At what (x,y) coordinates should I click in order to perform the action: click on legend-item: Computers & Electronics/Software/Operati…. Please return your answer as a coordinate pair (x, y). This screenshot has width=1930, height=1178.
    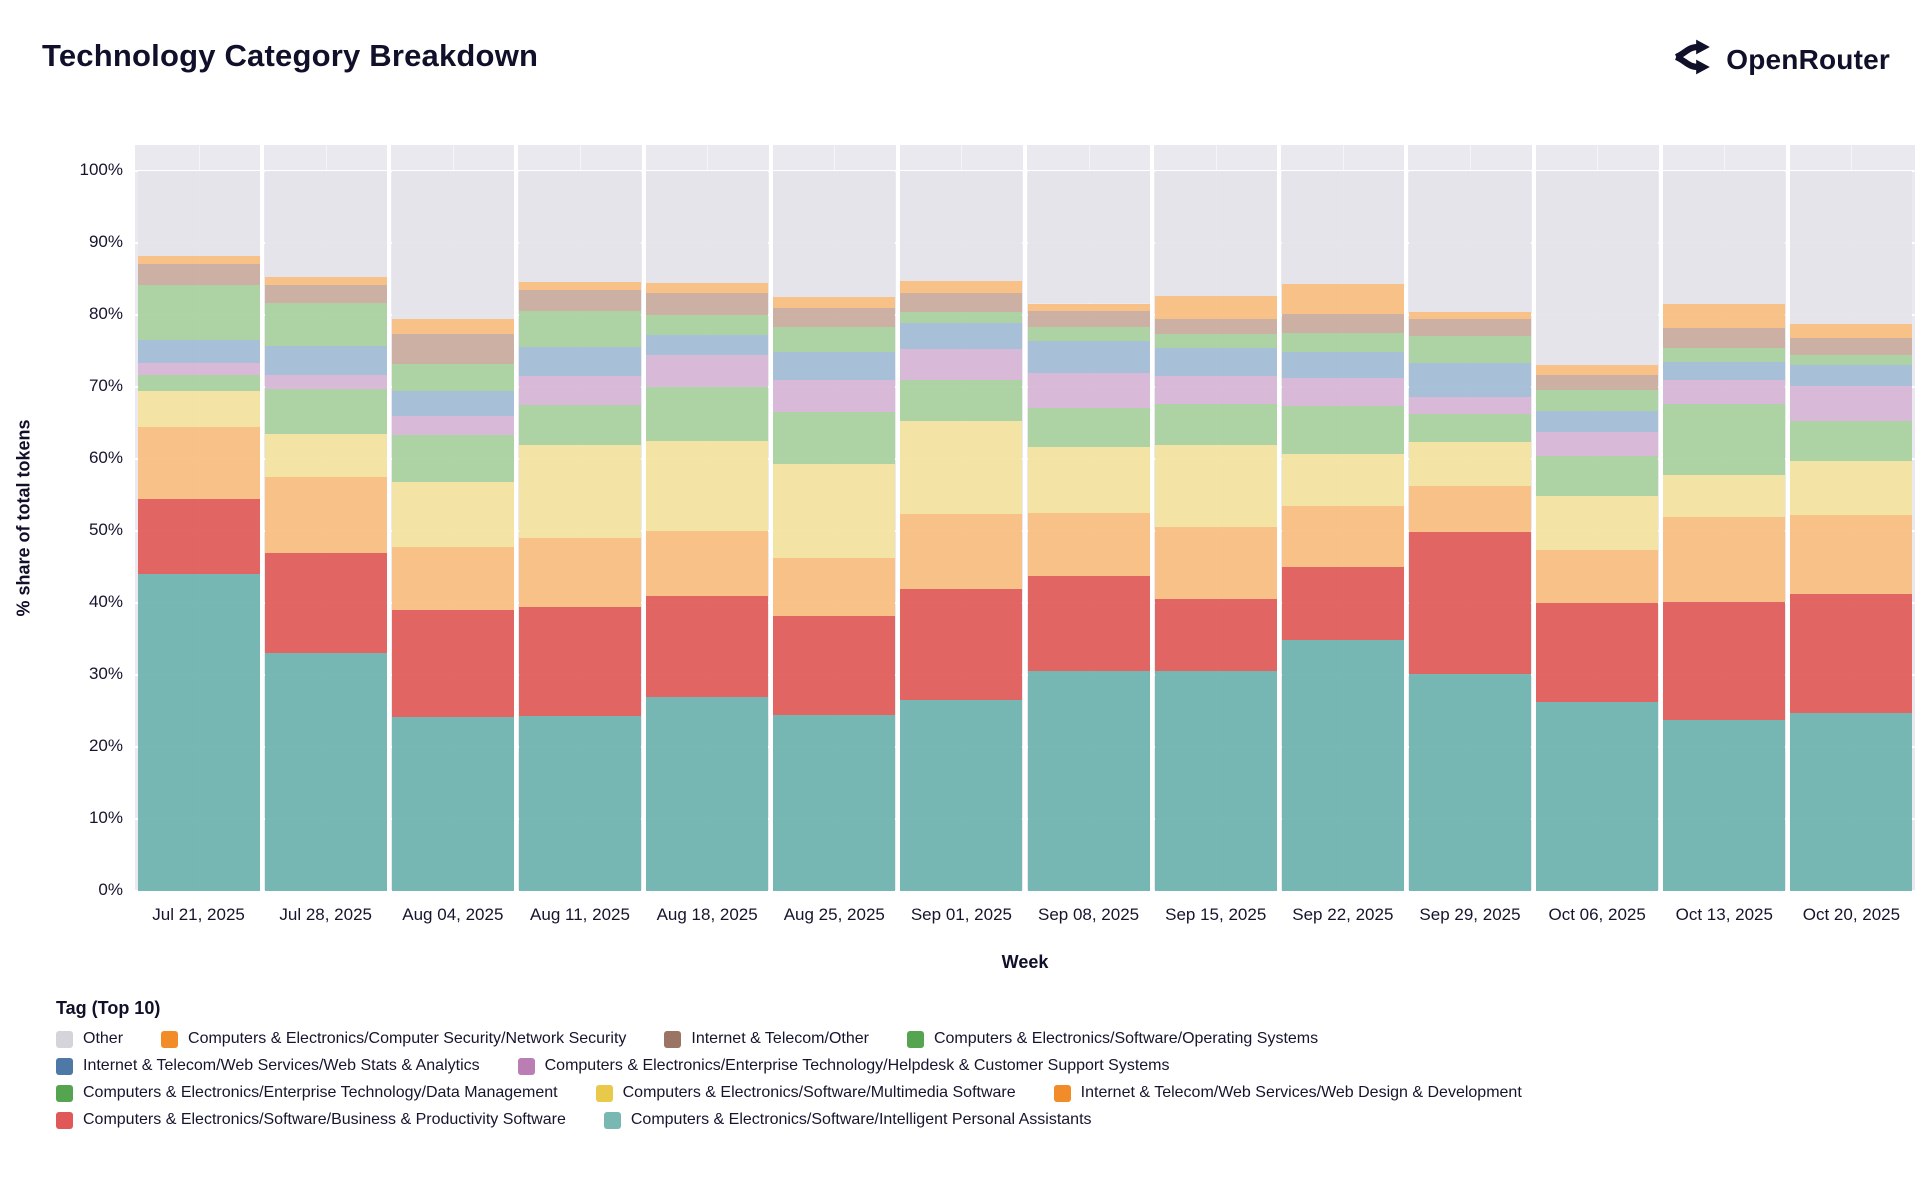
    Looking at the image, I should click on (1112, 1039).